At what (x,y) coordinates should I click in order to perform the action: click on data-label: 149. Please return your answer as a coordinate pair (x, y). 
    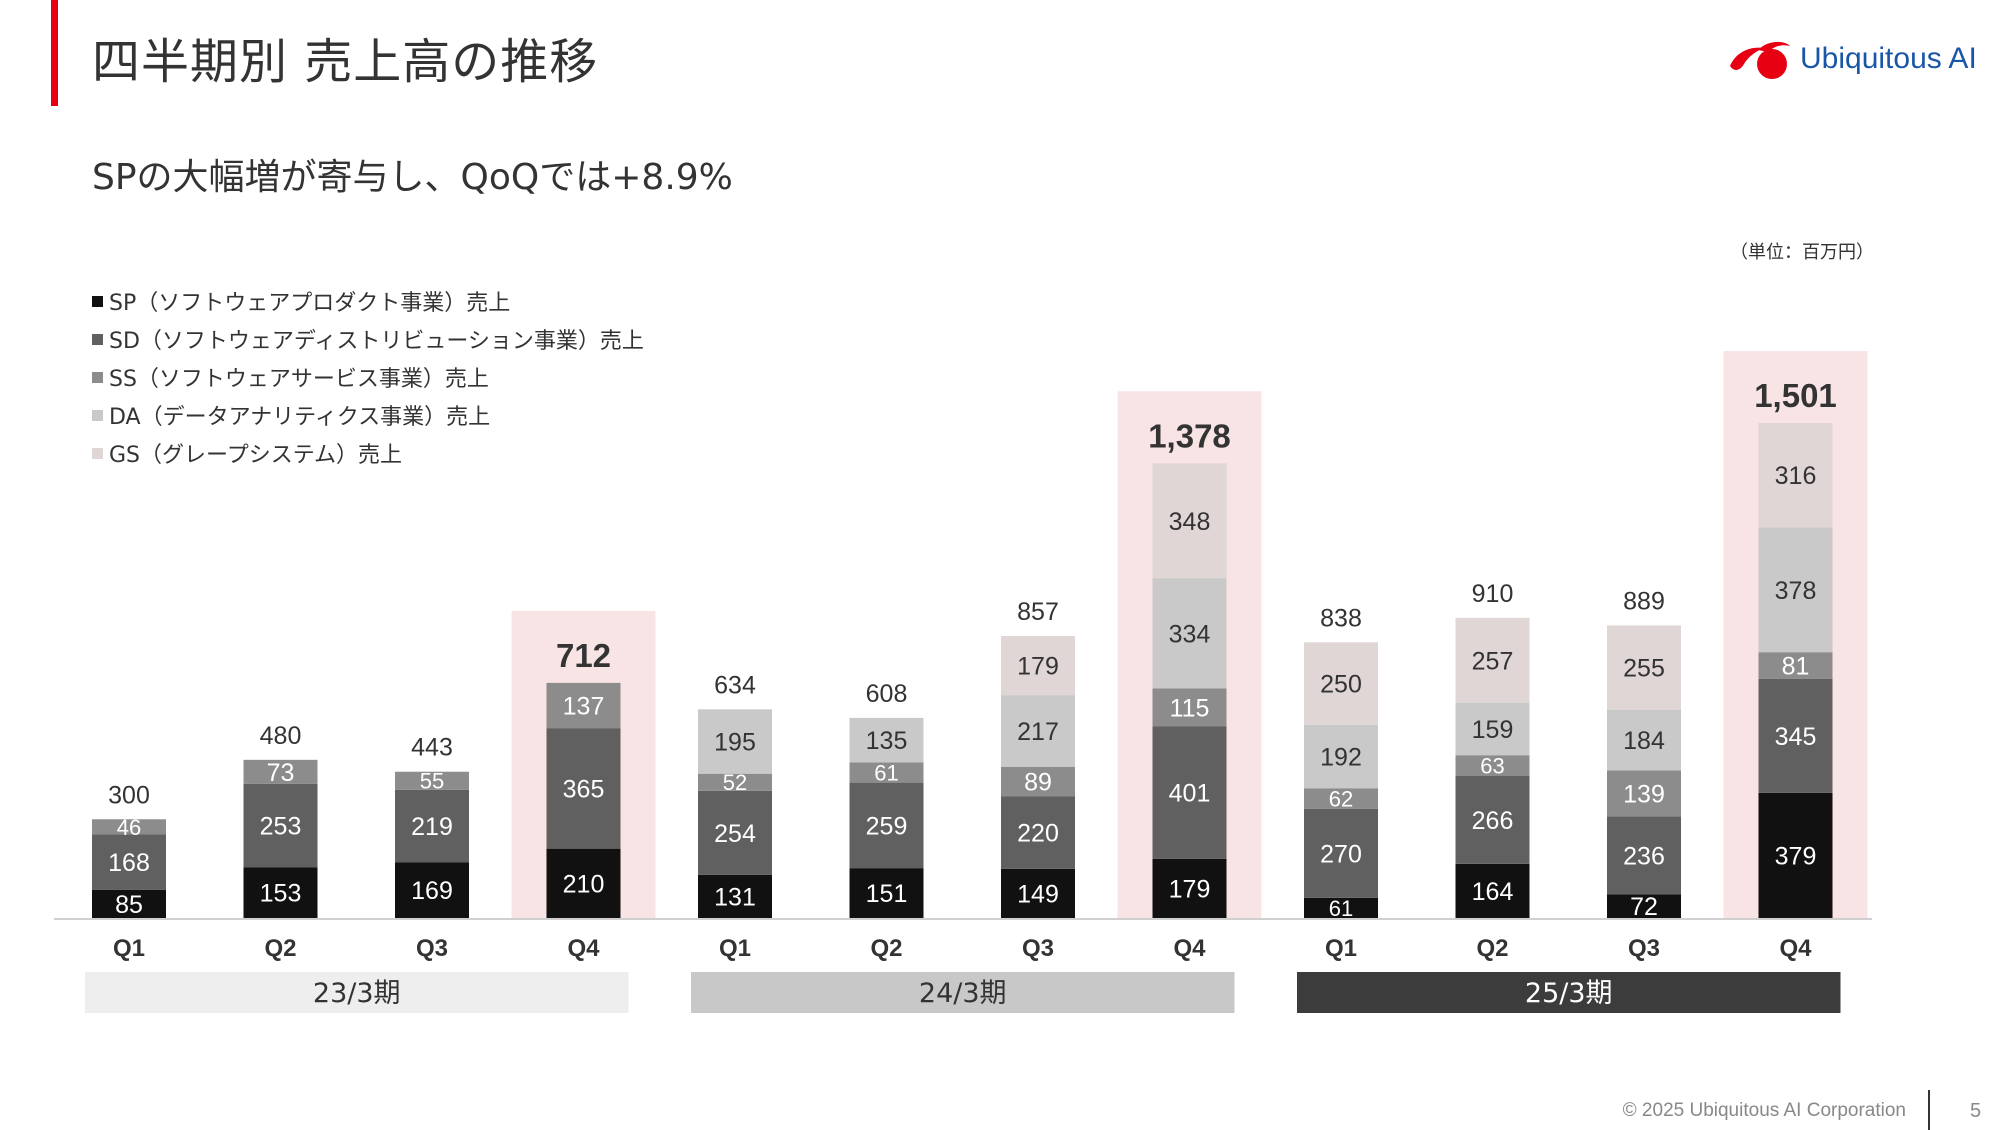
    Looking at the image, I should click on (1038, 894).